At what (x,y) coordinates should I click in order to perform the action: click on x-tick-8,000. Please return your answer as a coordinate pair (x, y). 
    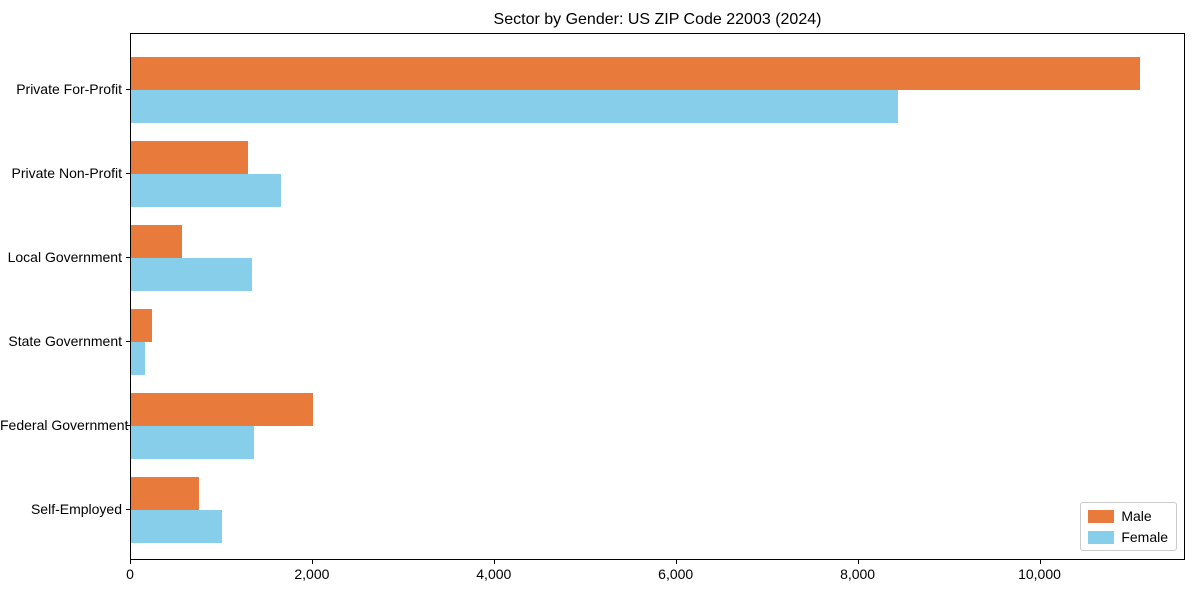
    Looking at the image, I should click on (858, 562).